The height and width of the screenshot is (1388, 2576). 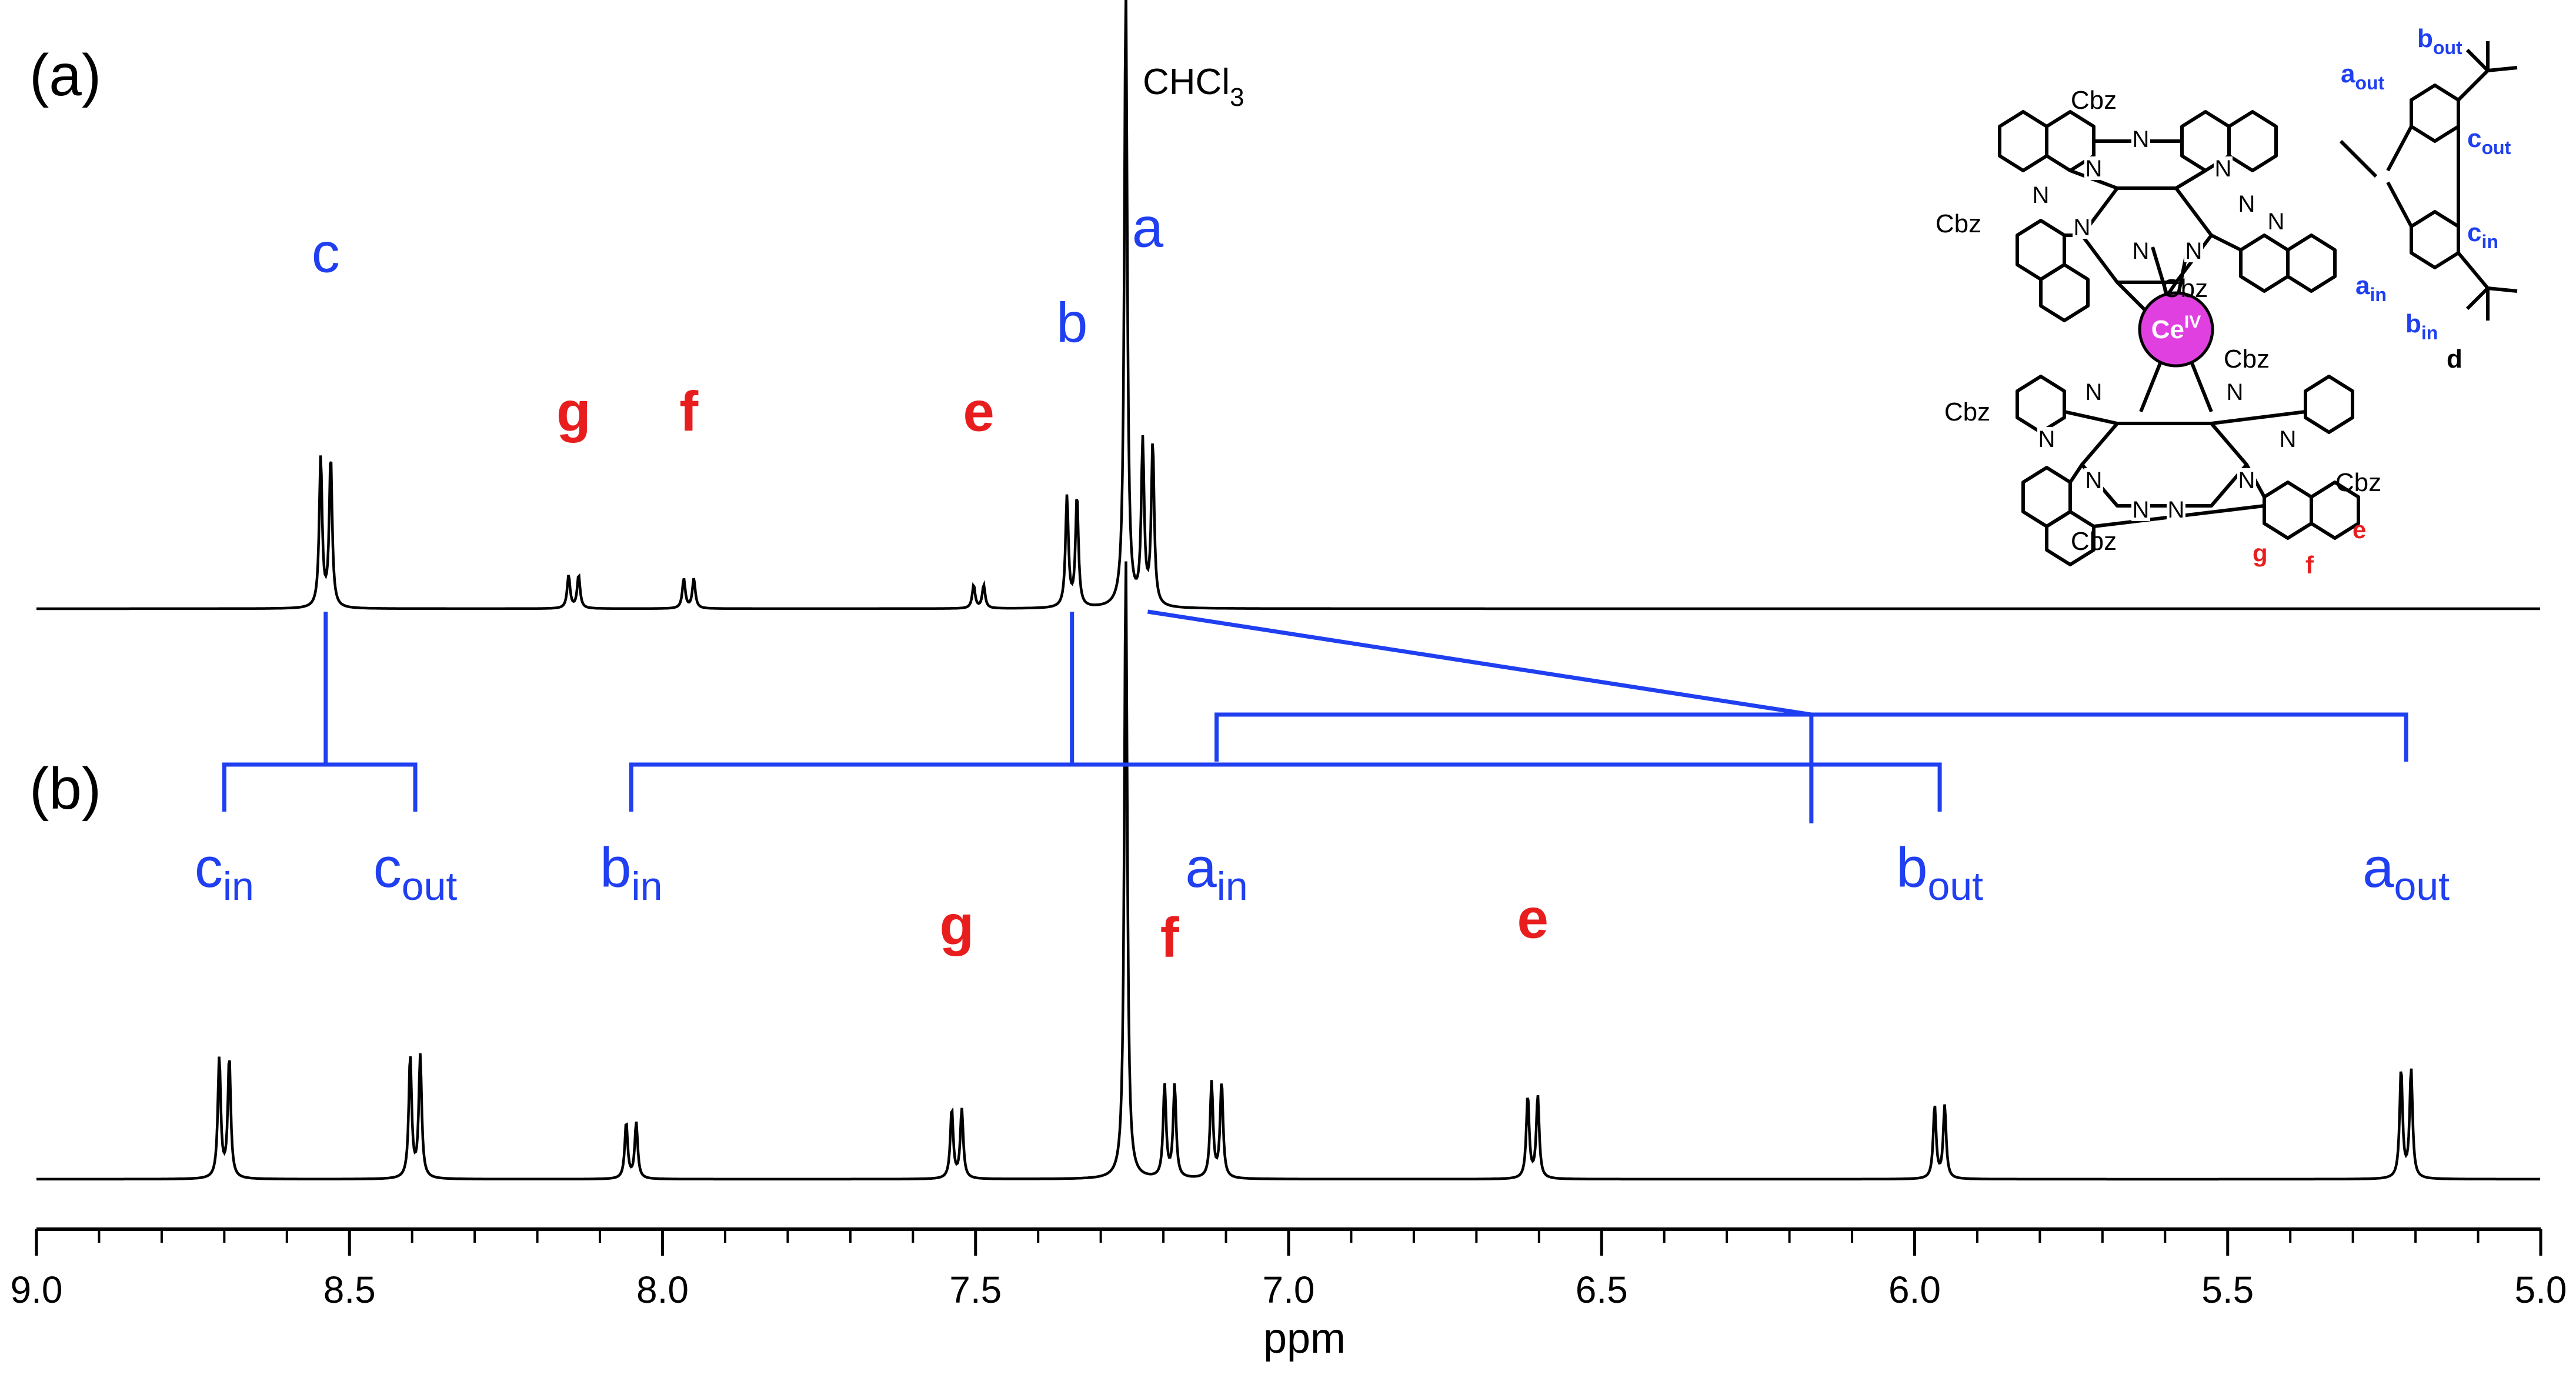 What do you see at coordinates (2094, 542) in the screenshot?
I see `cbz-label-6: Cbz` at bounding box center [2094, 542].